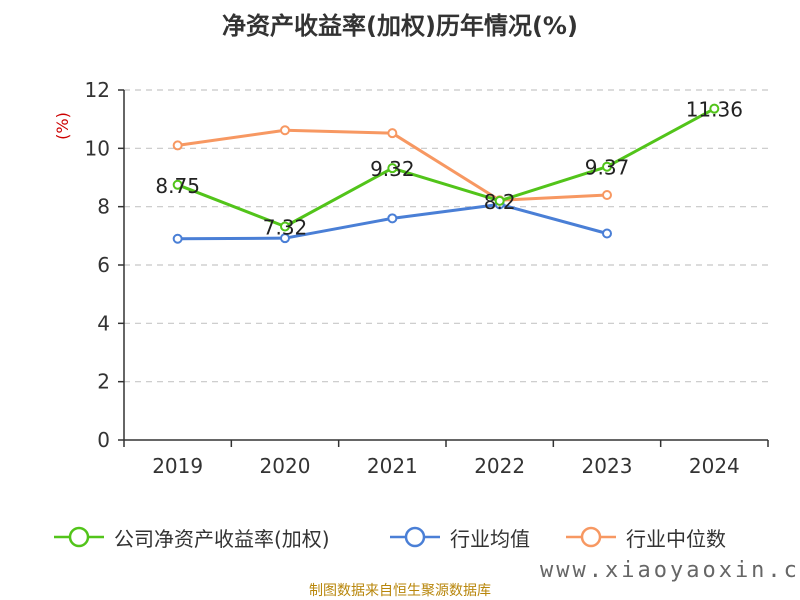 The image size is (800, 600). What do you see at coordinates (392, 466) in the screenshot?
I see `x-tick-label: 2021` at bounding box center [392, 466].